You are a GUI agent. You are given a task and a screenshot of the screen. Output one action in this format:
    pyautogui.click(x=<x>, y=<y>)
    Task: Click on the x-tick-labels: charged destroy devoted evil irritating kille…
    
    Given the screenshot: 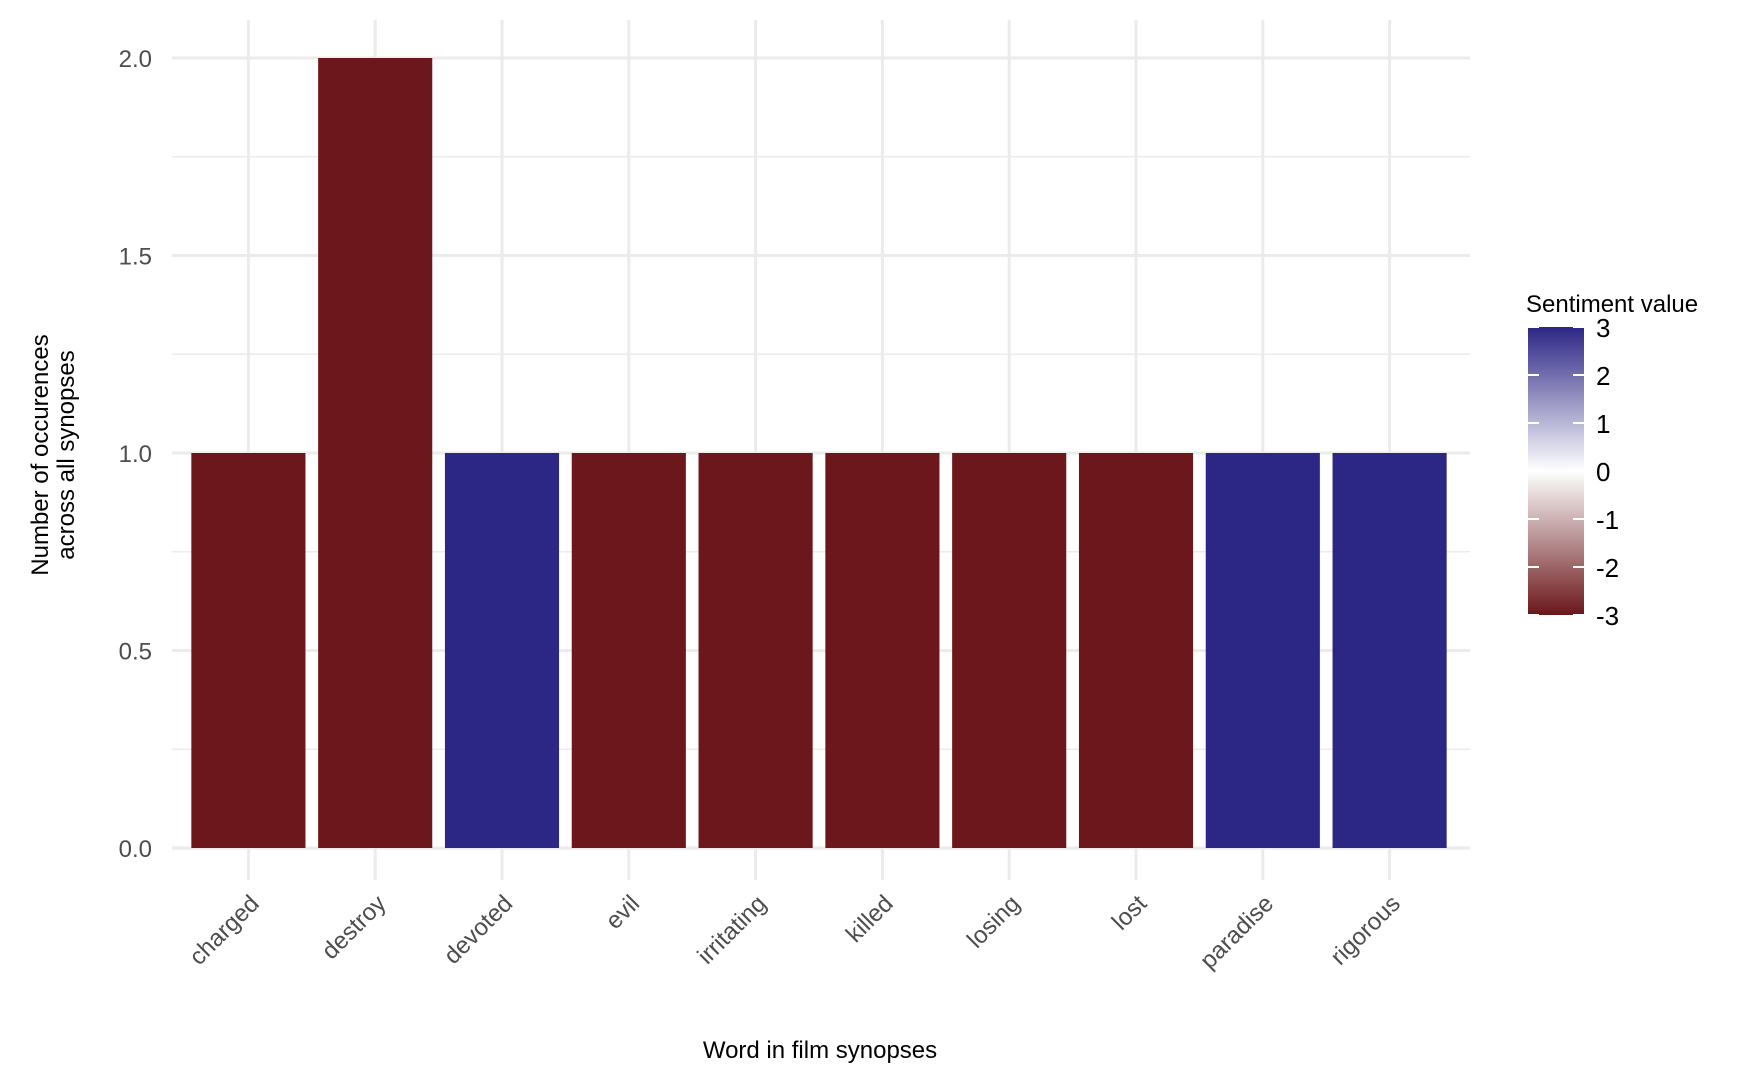 What is the action you would take?
    pyautogui.click(x=795, y=932)
    